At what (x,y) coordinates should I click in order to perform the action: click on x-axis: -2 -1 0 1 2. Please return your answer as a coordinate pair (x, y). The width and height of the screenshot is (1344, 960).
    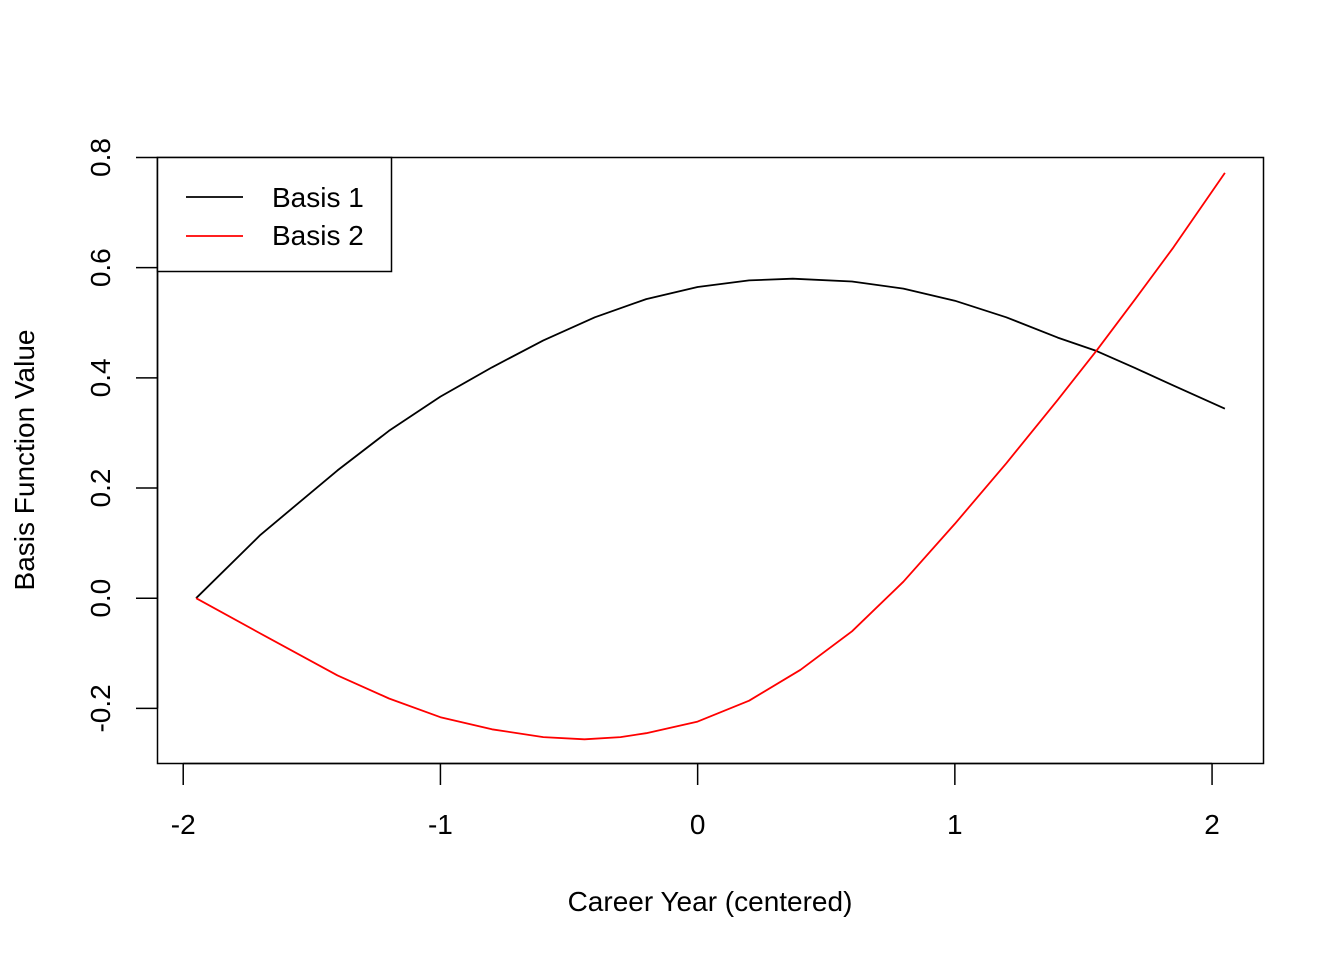
    Looking at the image, I should click on (695, 801).